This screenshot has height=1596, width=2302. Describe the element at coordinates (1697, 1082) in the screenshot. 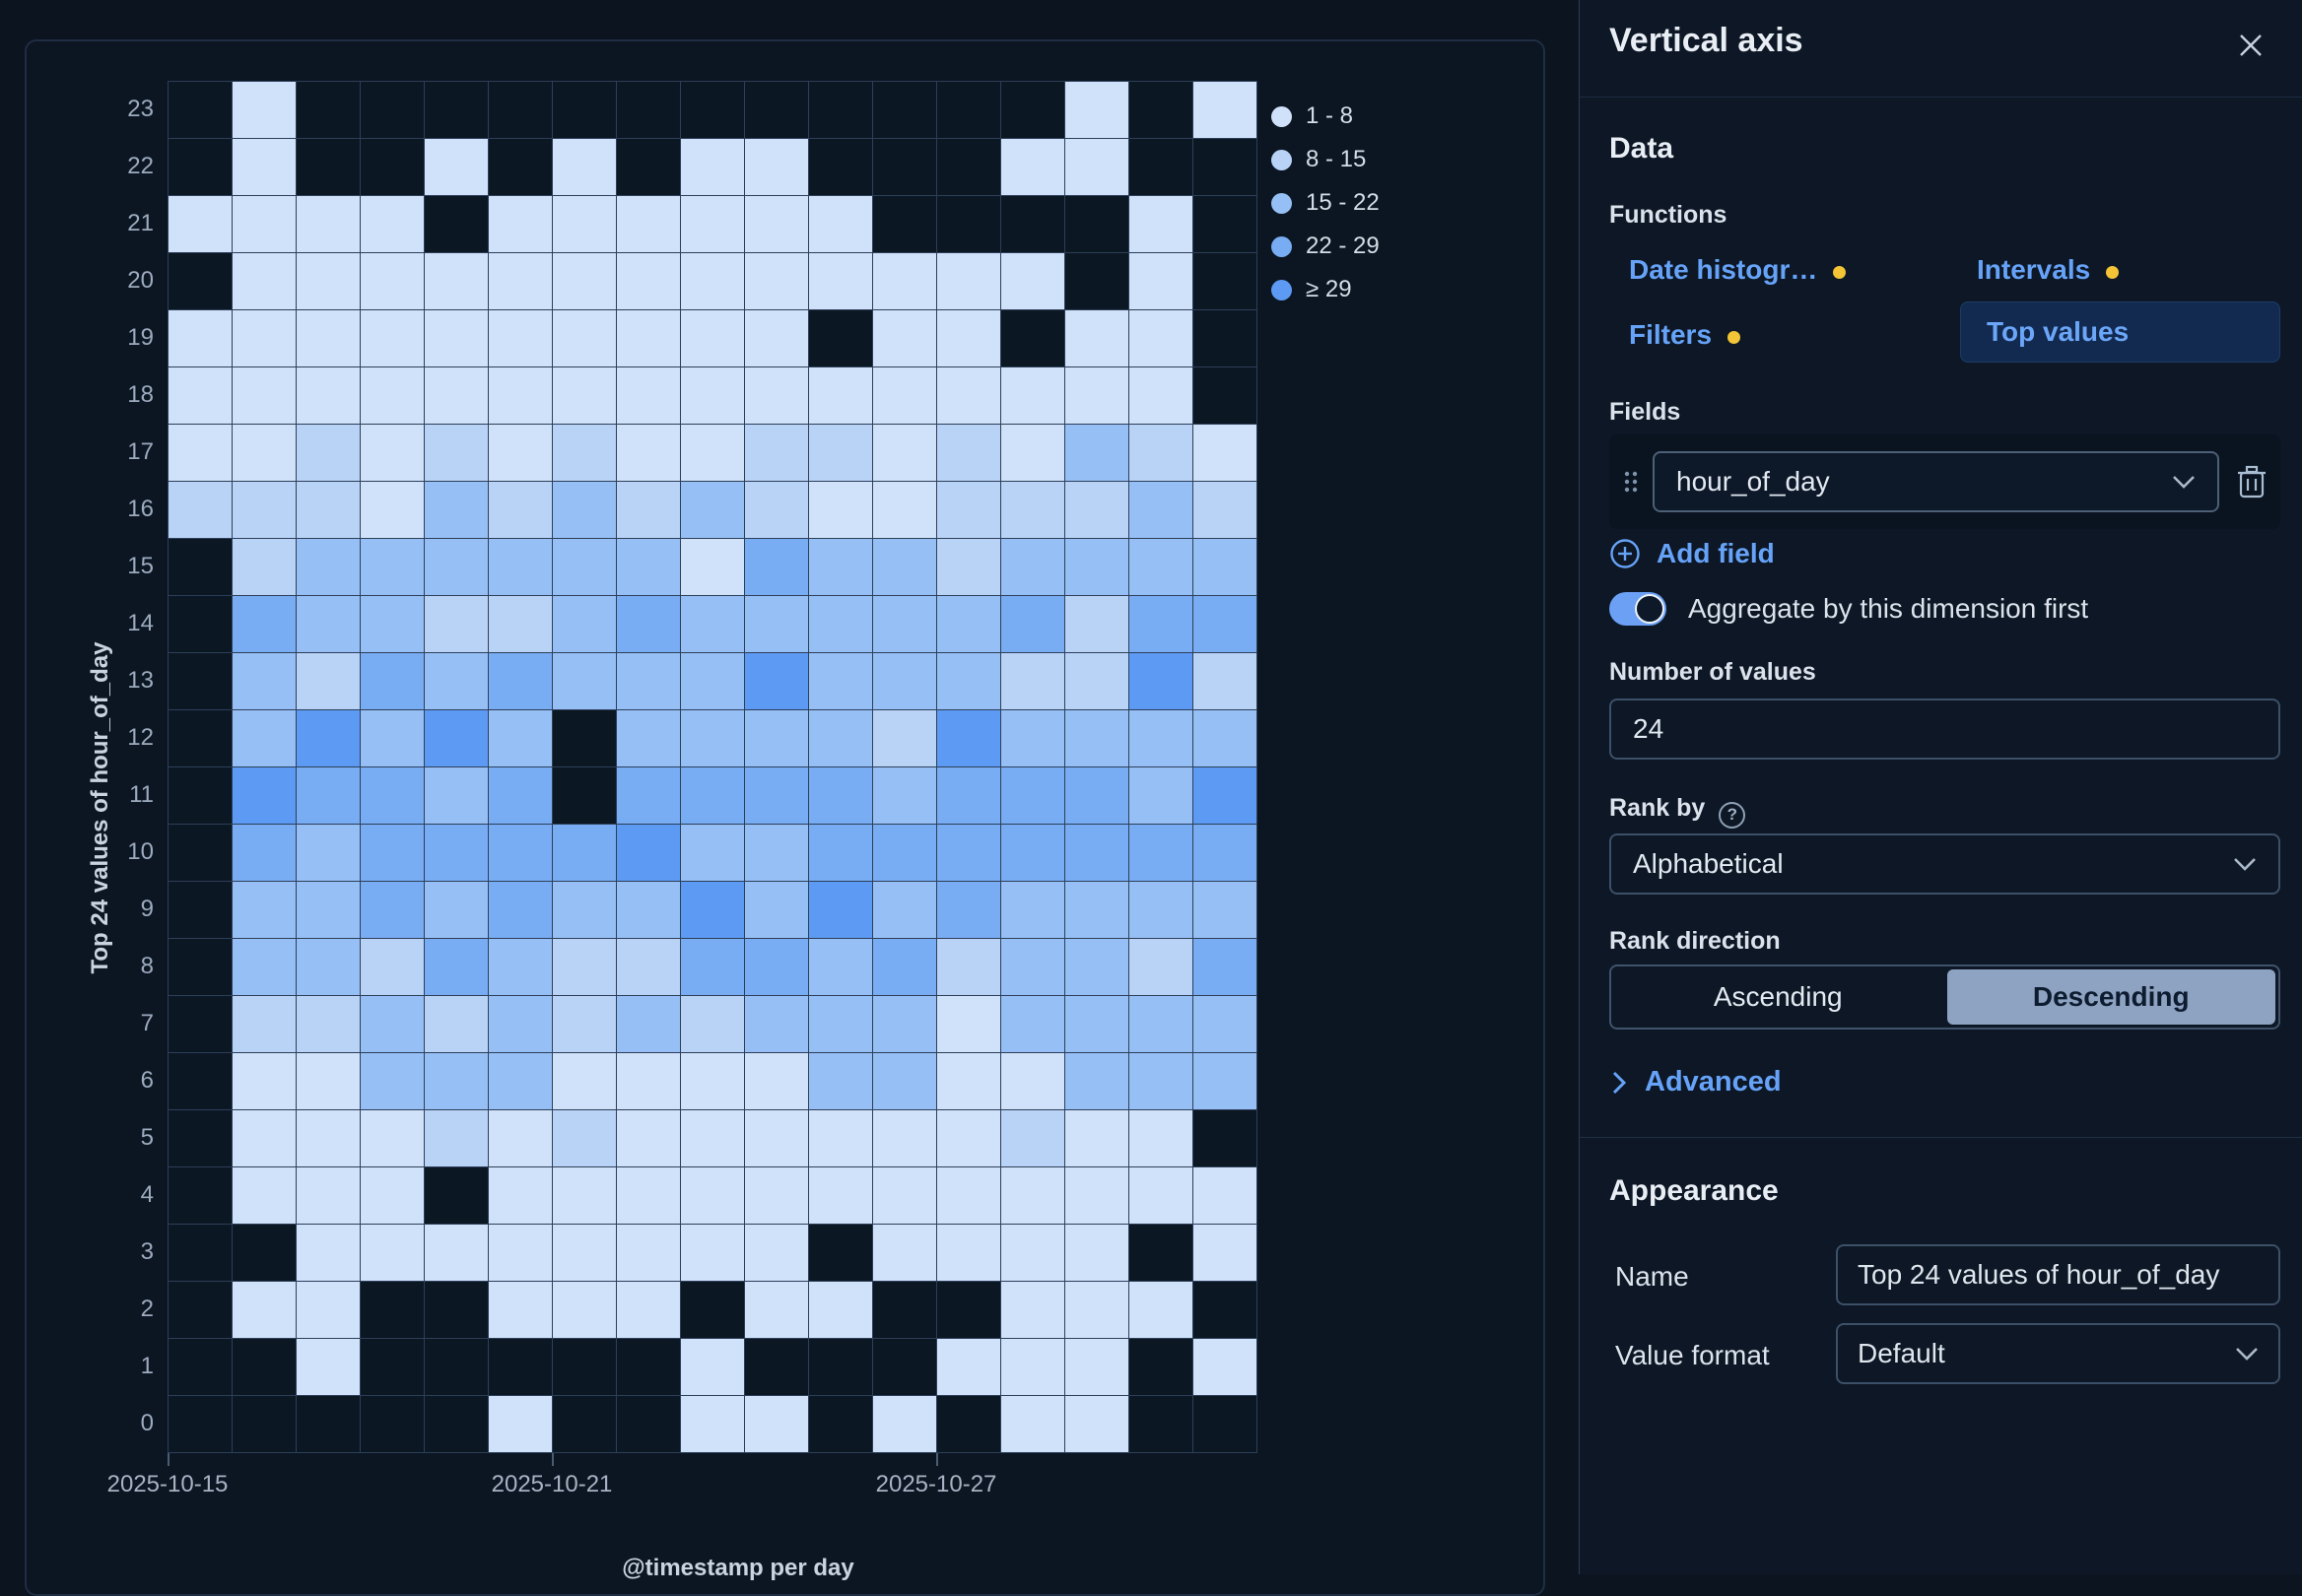

I see `advanced-toggle: Advanced` at that location.